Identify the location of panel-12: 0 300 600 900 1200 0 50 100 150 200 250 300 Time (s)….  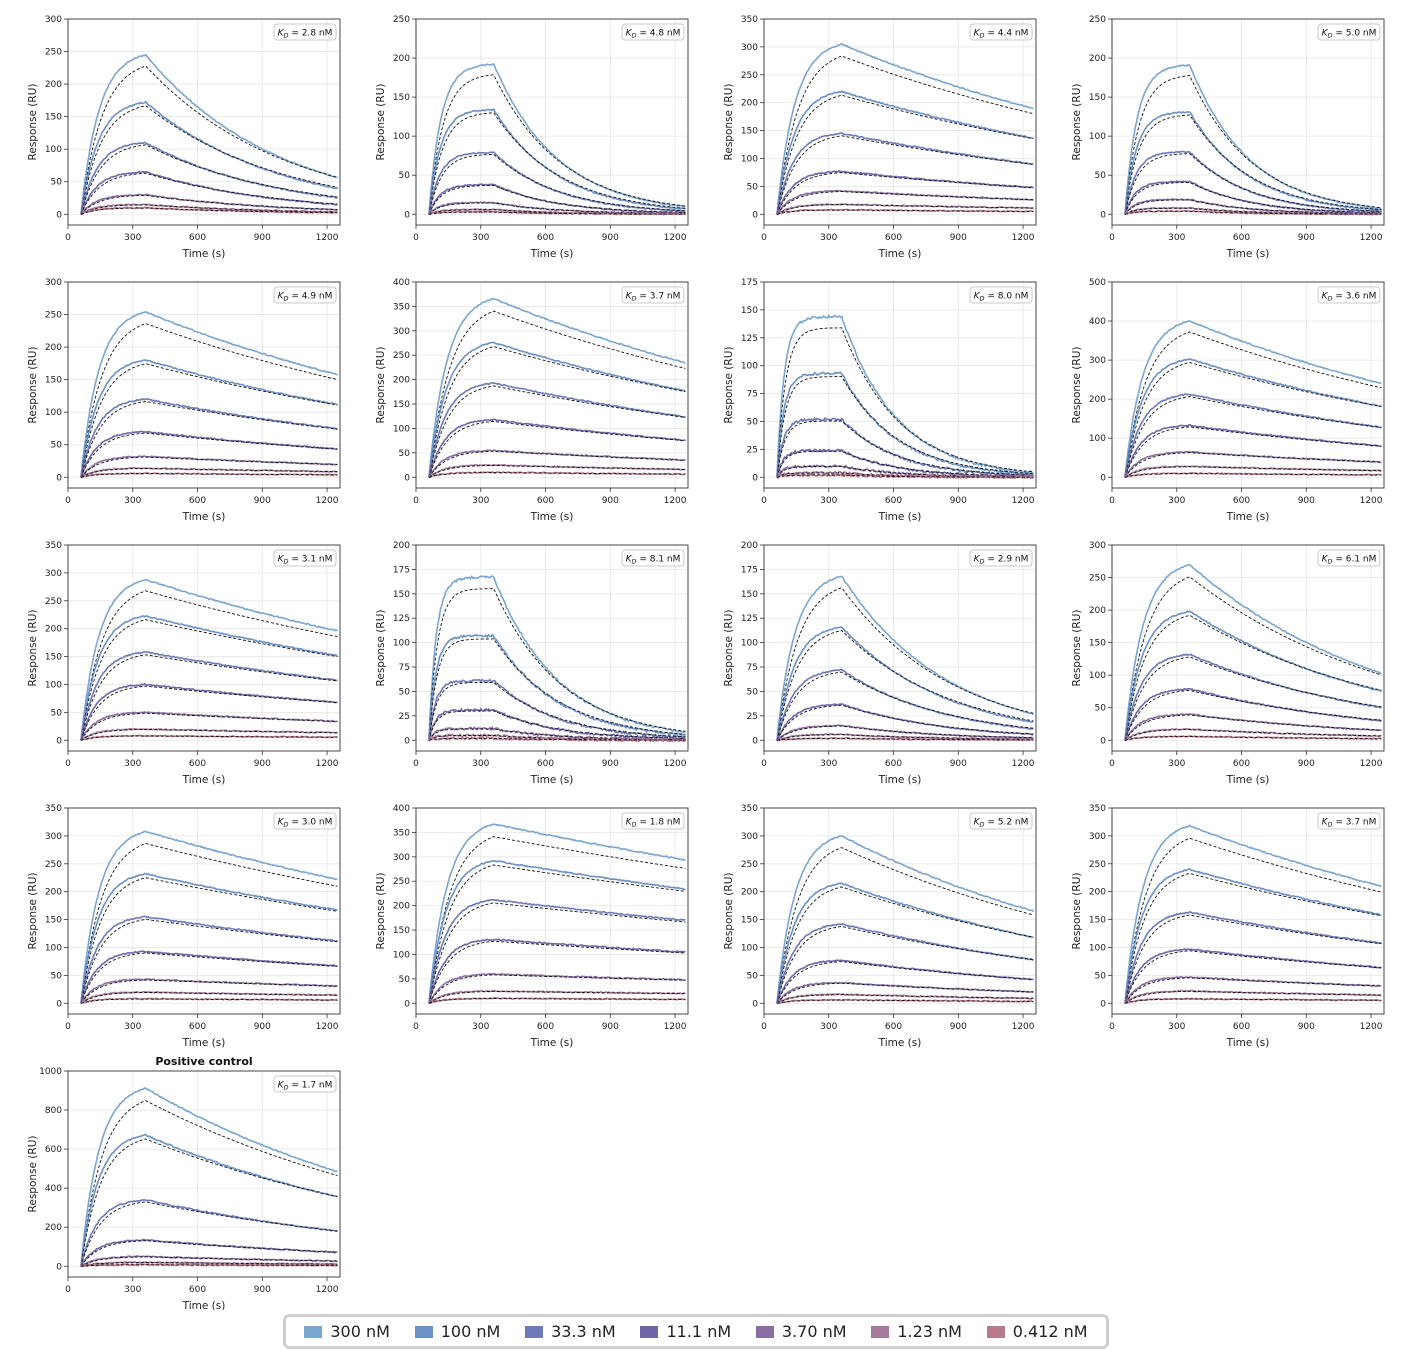
(1228, 663).